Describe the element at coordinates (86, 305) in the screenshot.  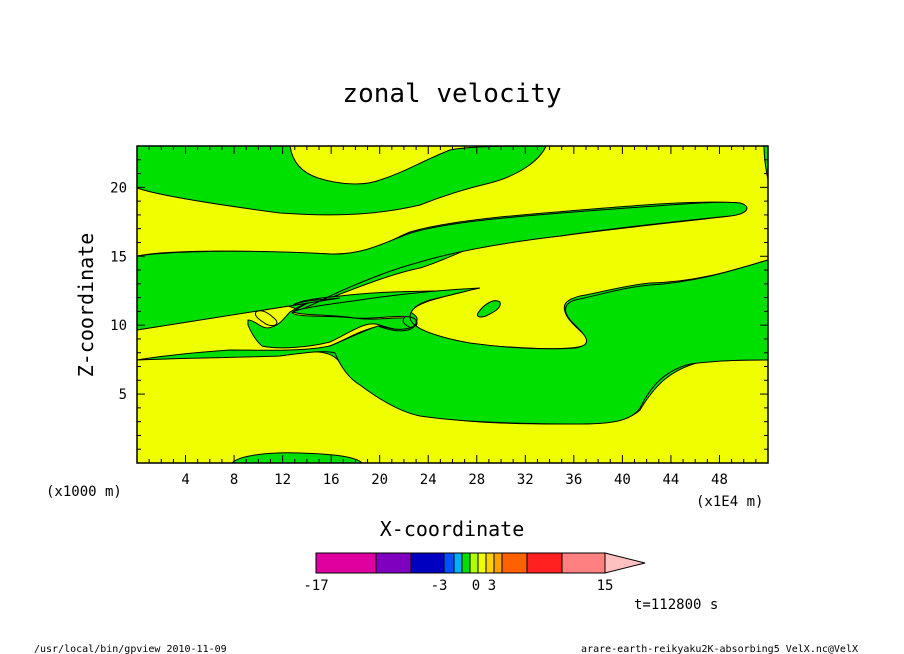
I see `y-axis-label: Z-coordinate` at that location.